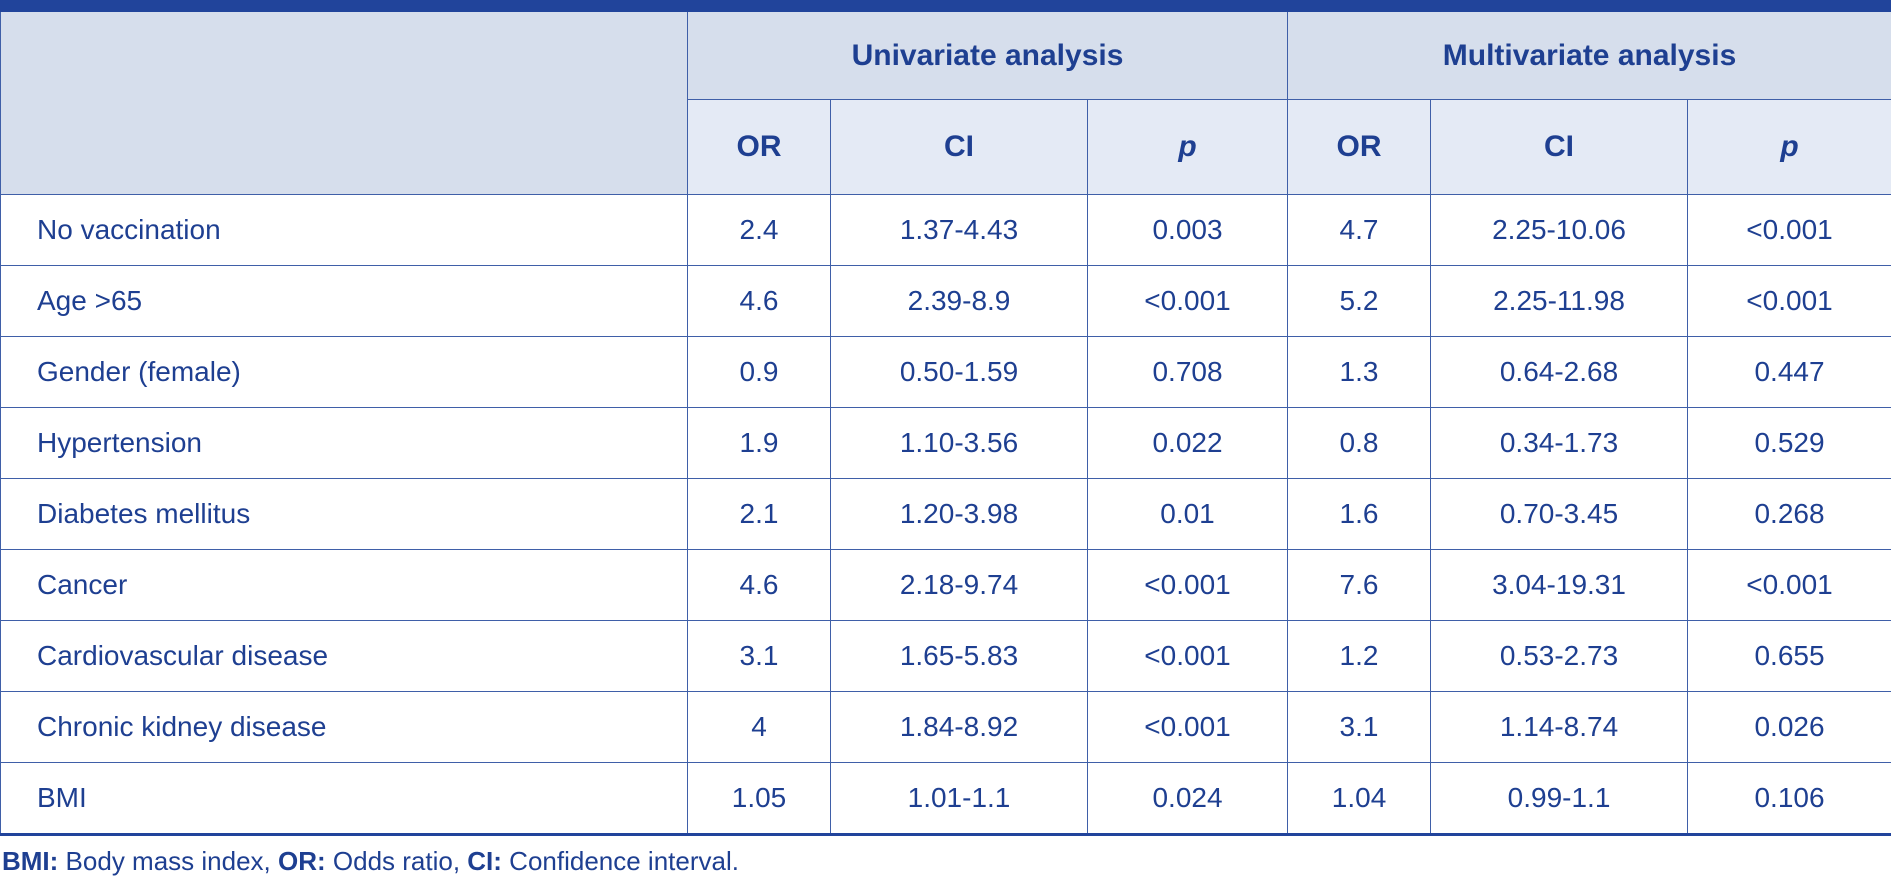  I want to click on univariate-or-cell: 2.1, so click(759, 514).